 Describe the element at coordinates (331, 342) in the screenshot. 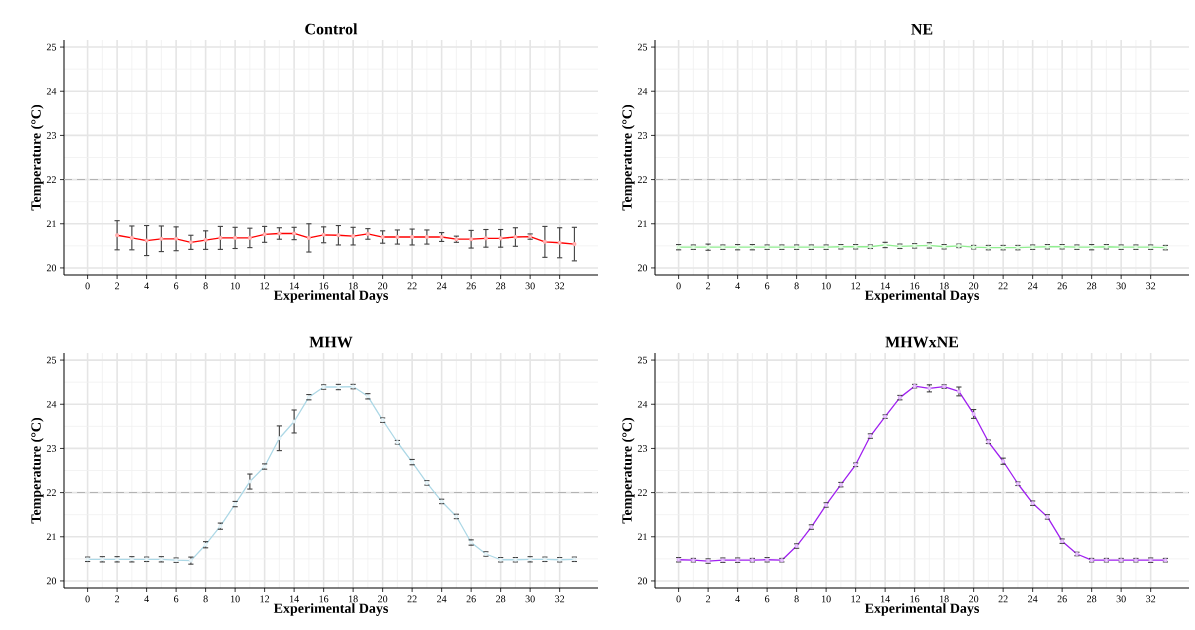

I see `chart-title: MHW` at that location.